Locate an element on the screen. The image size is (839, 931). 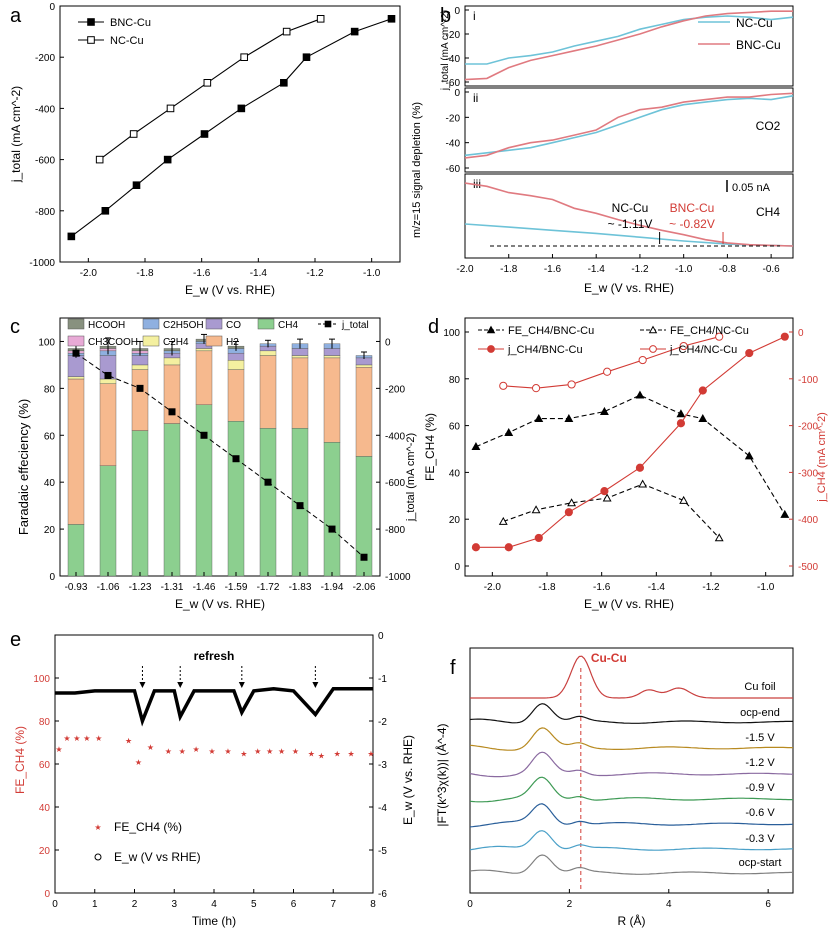
panel-b-ii-y-tick-label: 0 is located at coordinates (457, 93).